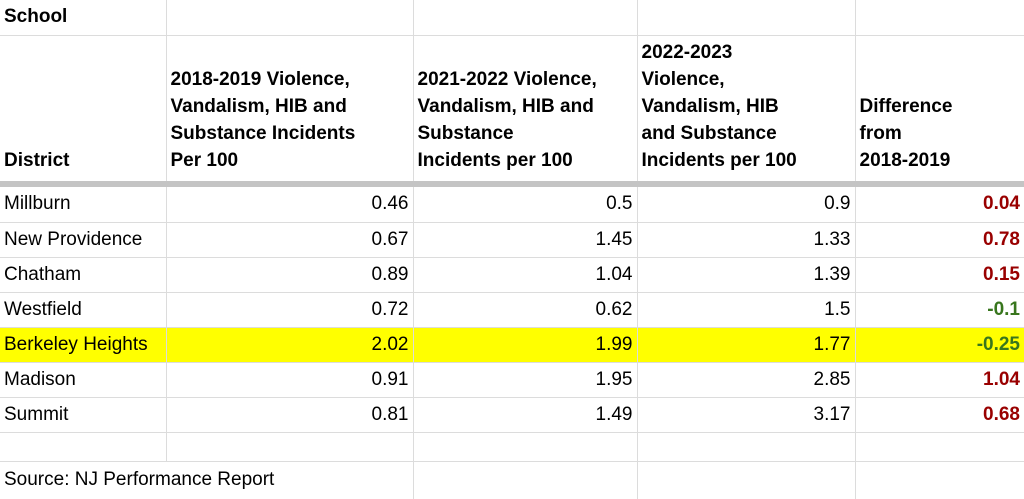 Image resolution: width=1024 pixels, height=499 pixels. I want to click on title-row: School, so click(512, 18).